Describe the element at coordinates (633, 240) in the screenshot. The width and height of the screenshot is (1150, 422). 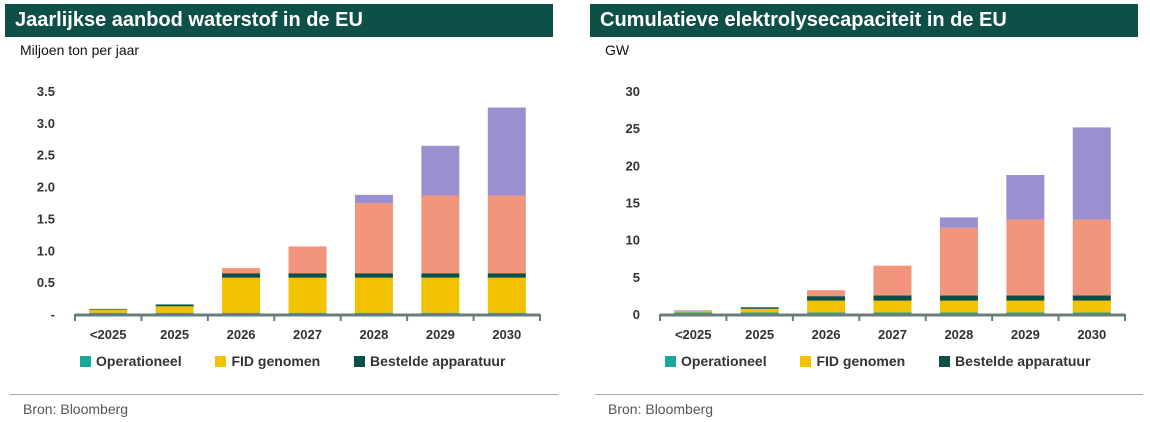
I see `y-tick-label: 10` at that location.